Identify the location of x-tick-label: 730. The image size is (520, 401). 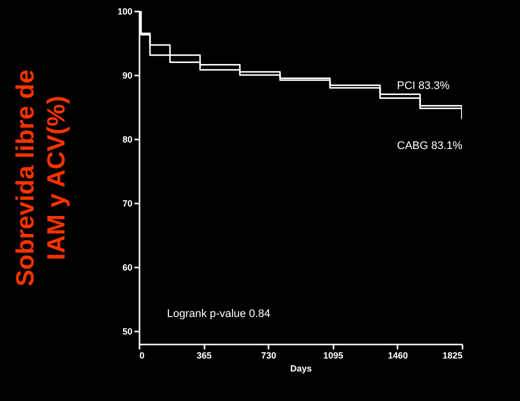
(268, 355).